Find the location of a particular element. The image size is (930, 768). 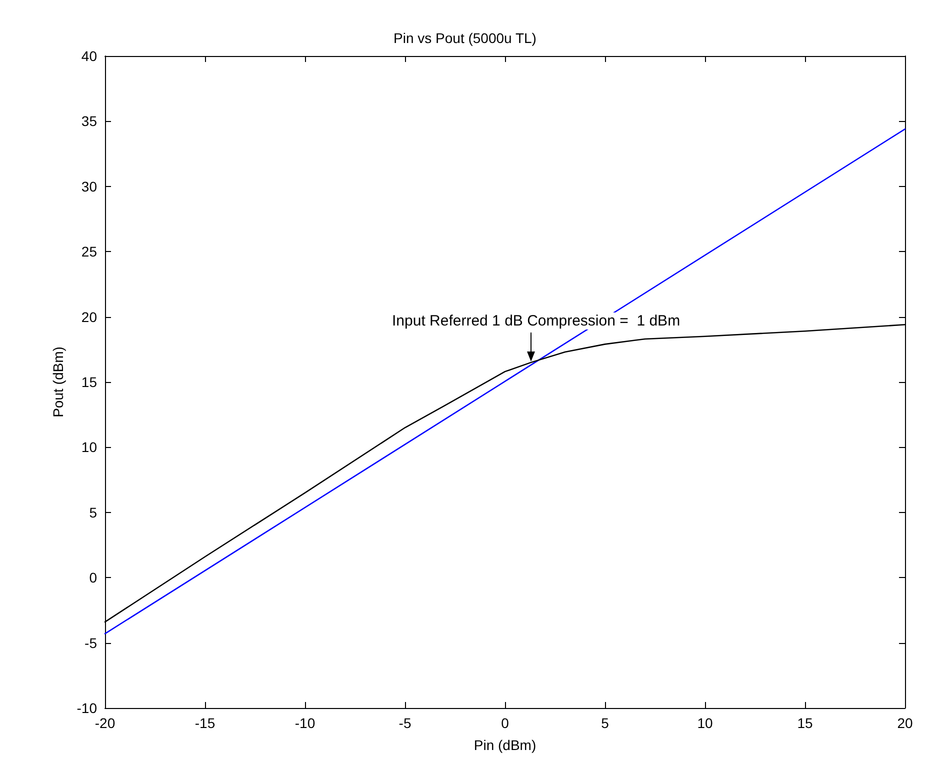

y-tick-label: 35 is located at coordinates (89, 121).